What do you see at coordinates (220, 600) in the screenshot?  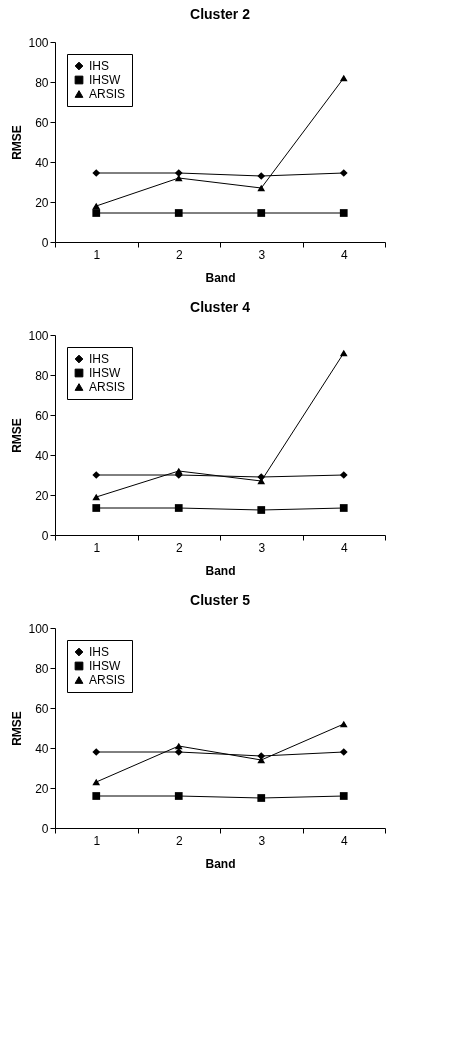 I see `chart-title: Cluster 5` at bounding box center [220, 600].